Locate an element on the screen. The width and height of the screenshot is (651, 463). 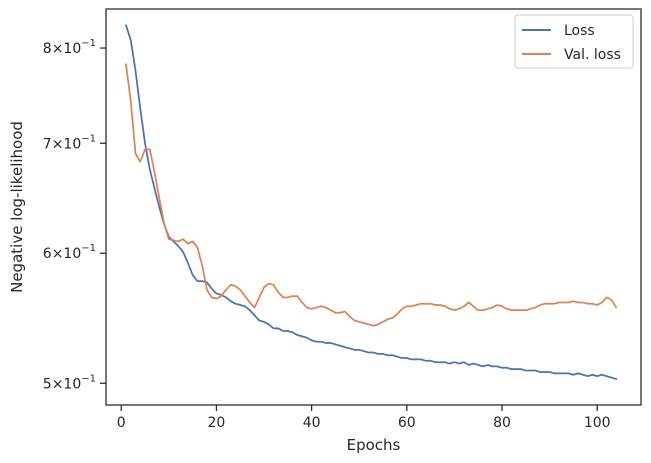
x-axis-ticks: 0 20 40 60 80 100 is located at coordinates (364, 418).